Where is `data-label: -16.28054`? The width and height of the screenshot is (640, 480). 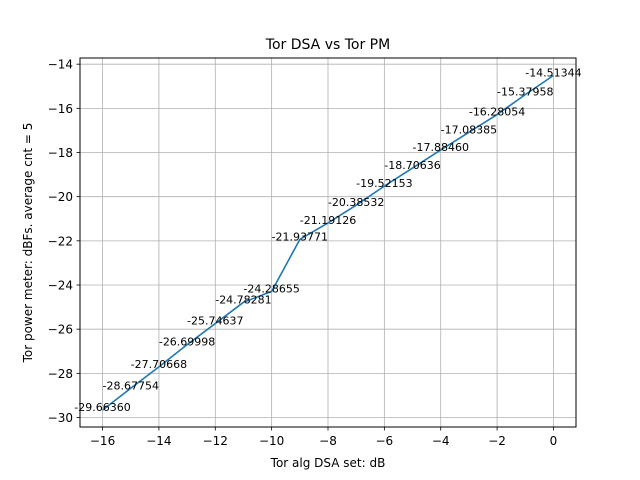
data-label: -16.28054 is located at coordinates (497, 112).